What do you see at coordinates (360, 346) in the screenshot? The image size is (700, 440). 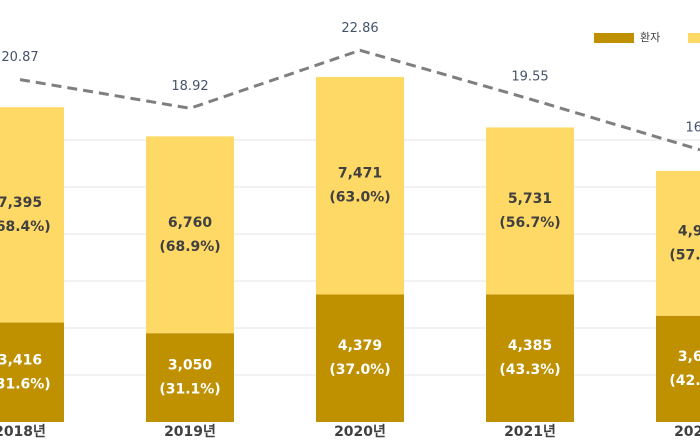 I see `value-label: 4,379` at bounding box center [360, 346].